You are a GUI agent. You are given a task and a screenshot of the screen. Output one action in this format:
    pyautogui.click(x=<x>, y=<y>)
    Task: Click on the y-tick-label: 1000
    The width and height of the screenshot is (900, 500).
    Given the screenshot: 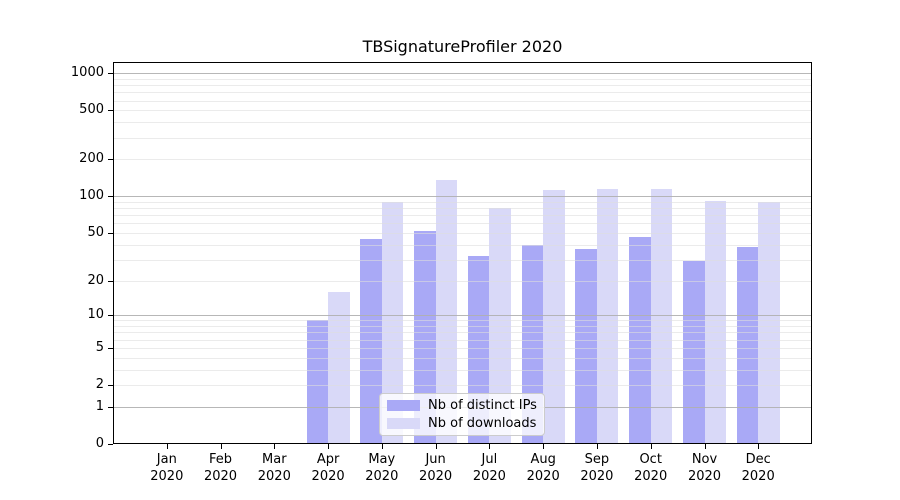 What is the action you would take?
    pyautogui.click(x=87, y=73)
    